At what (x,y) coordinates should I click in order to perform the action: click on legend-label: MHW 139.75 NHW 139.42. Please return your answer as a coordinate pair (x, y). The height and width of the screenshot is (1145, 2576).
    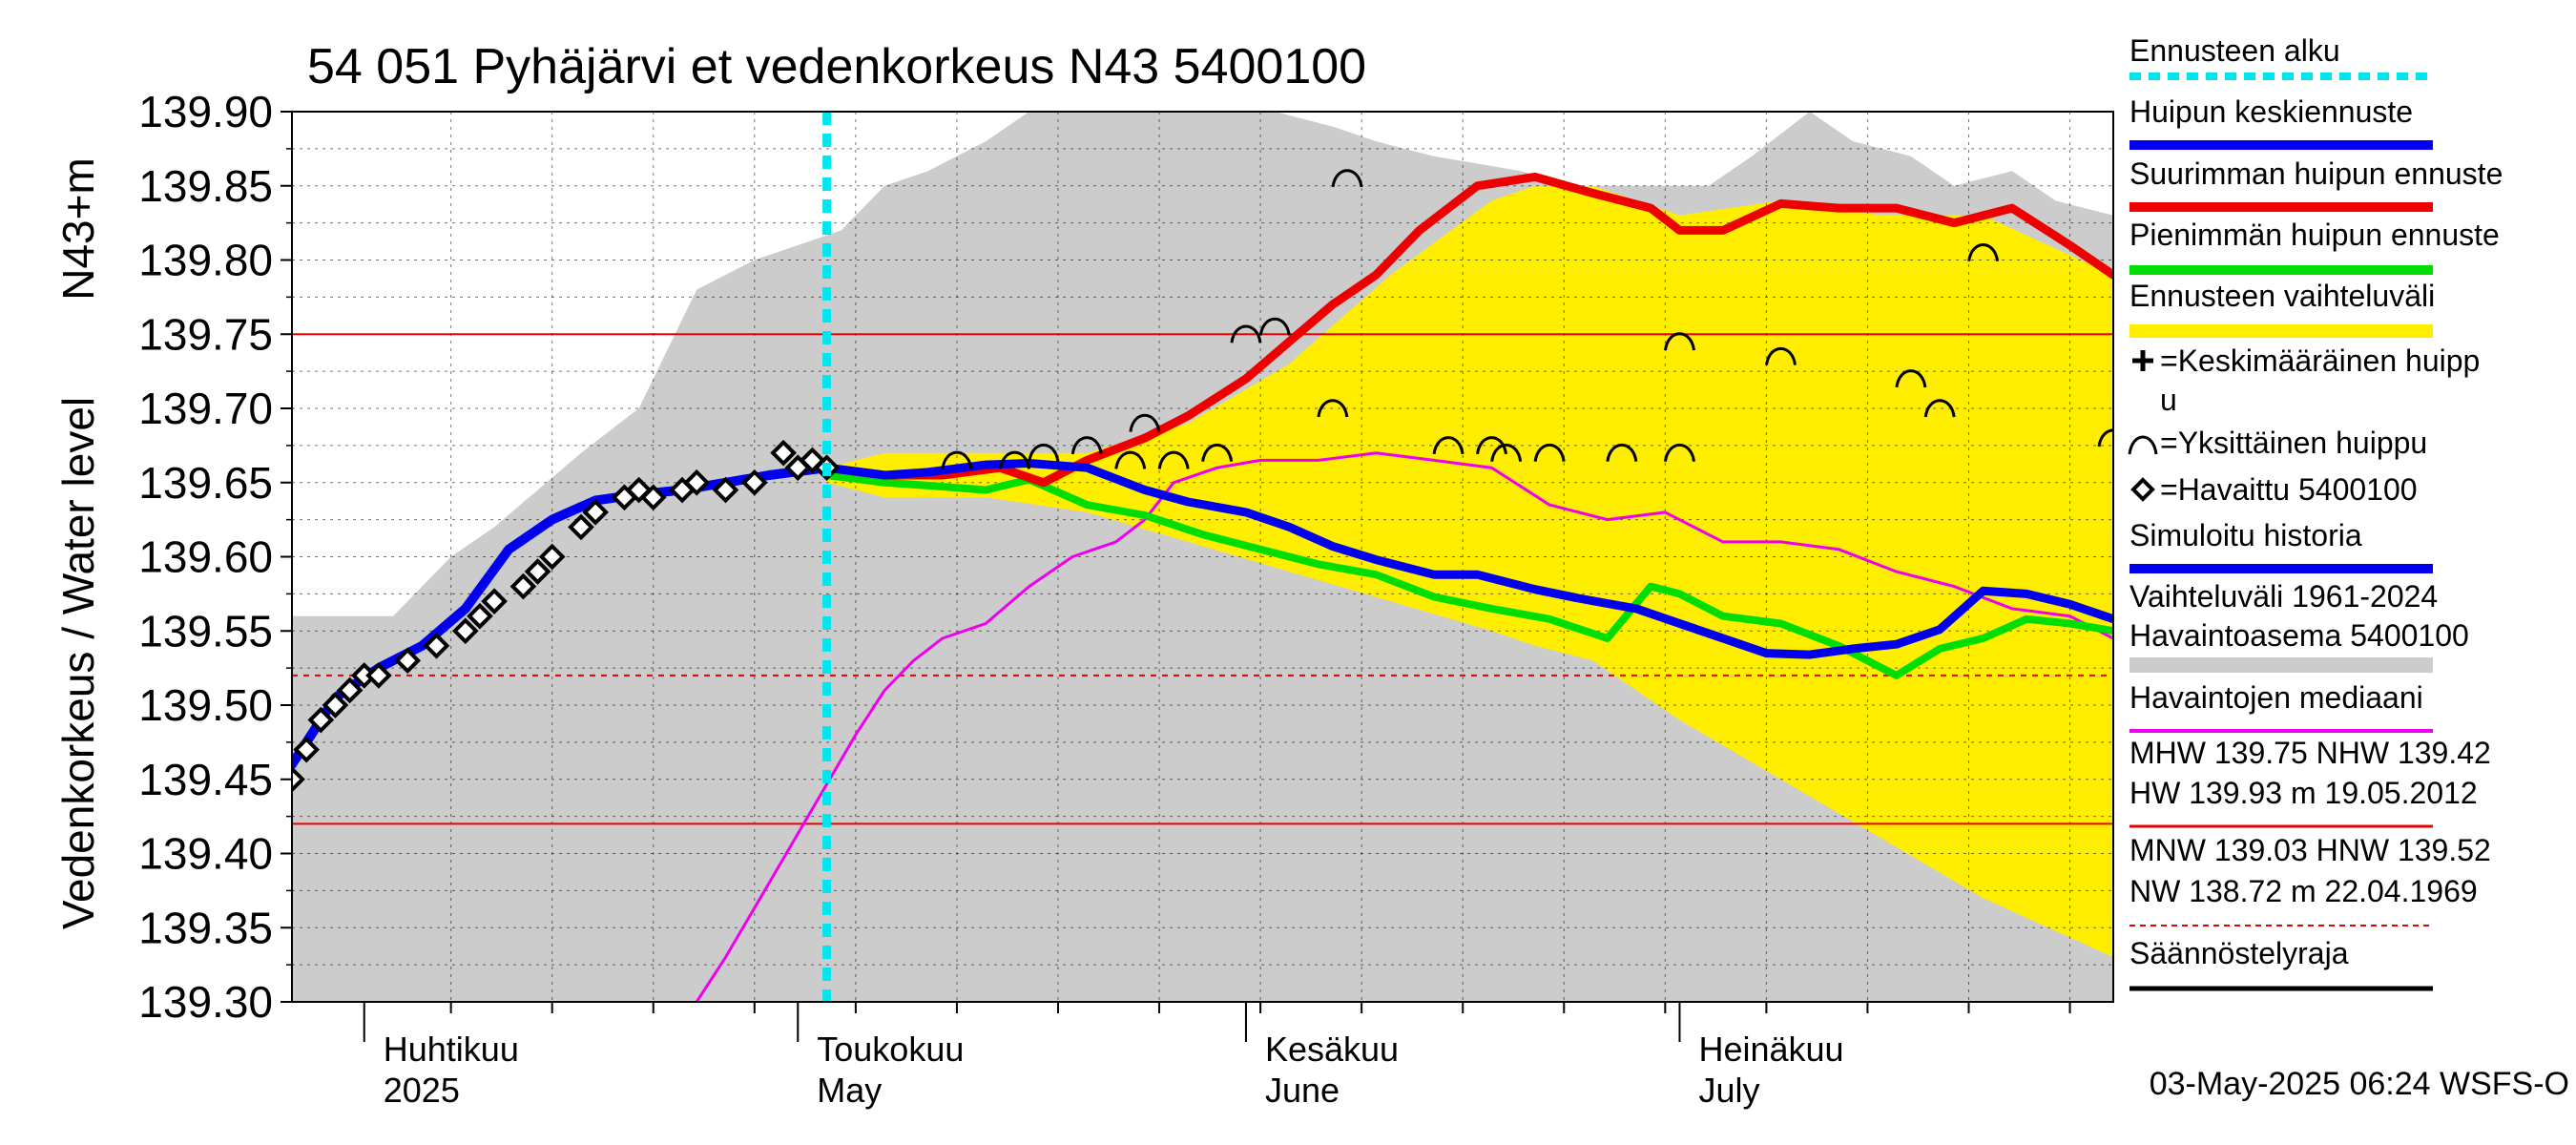
    Looking at the image, I should click on (2310, 753).